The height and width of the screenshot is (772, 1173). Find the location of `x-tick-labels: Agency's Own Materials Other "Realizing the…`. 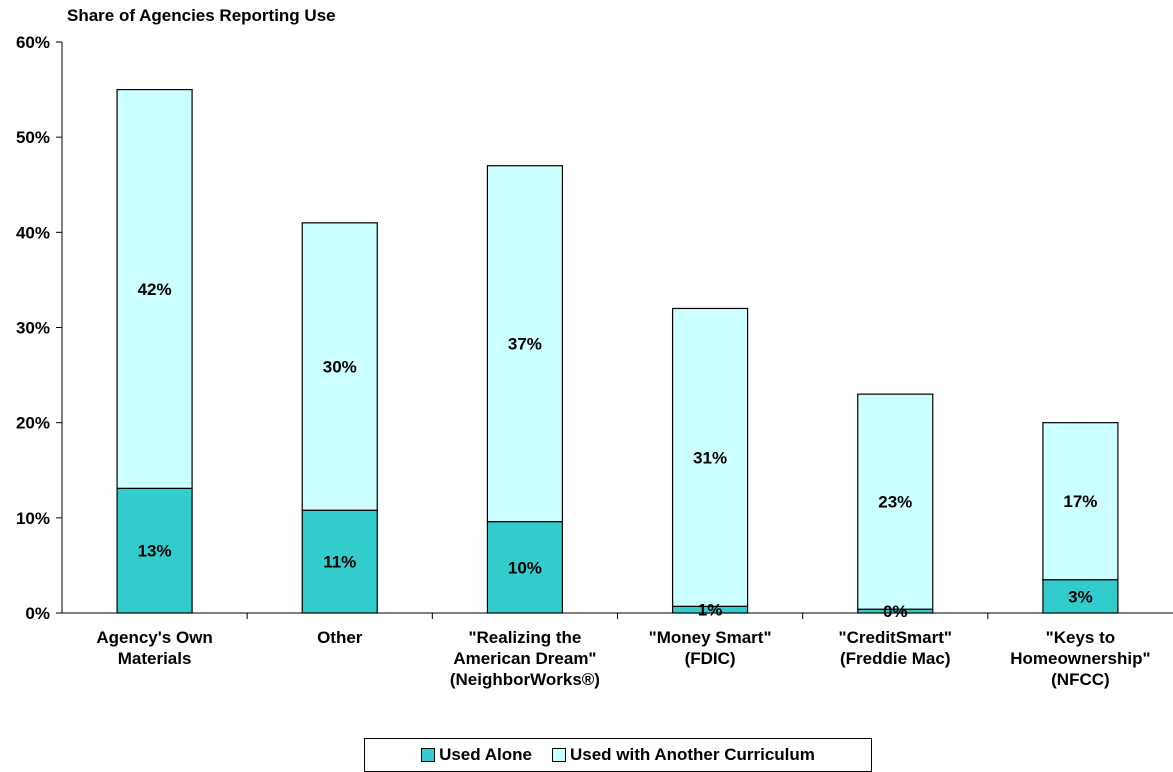

x-tick-labels: Agency's Own Materials Other "Realizing the… is located at coordinates (623, 658).